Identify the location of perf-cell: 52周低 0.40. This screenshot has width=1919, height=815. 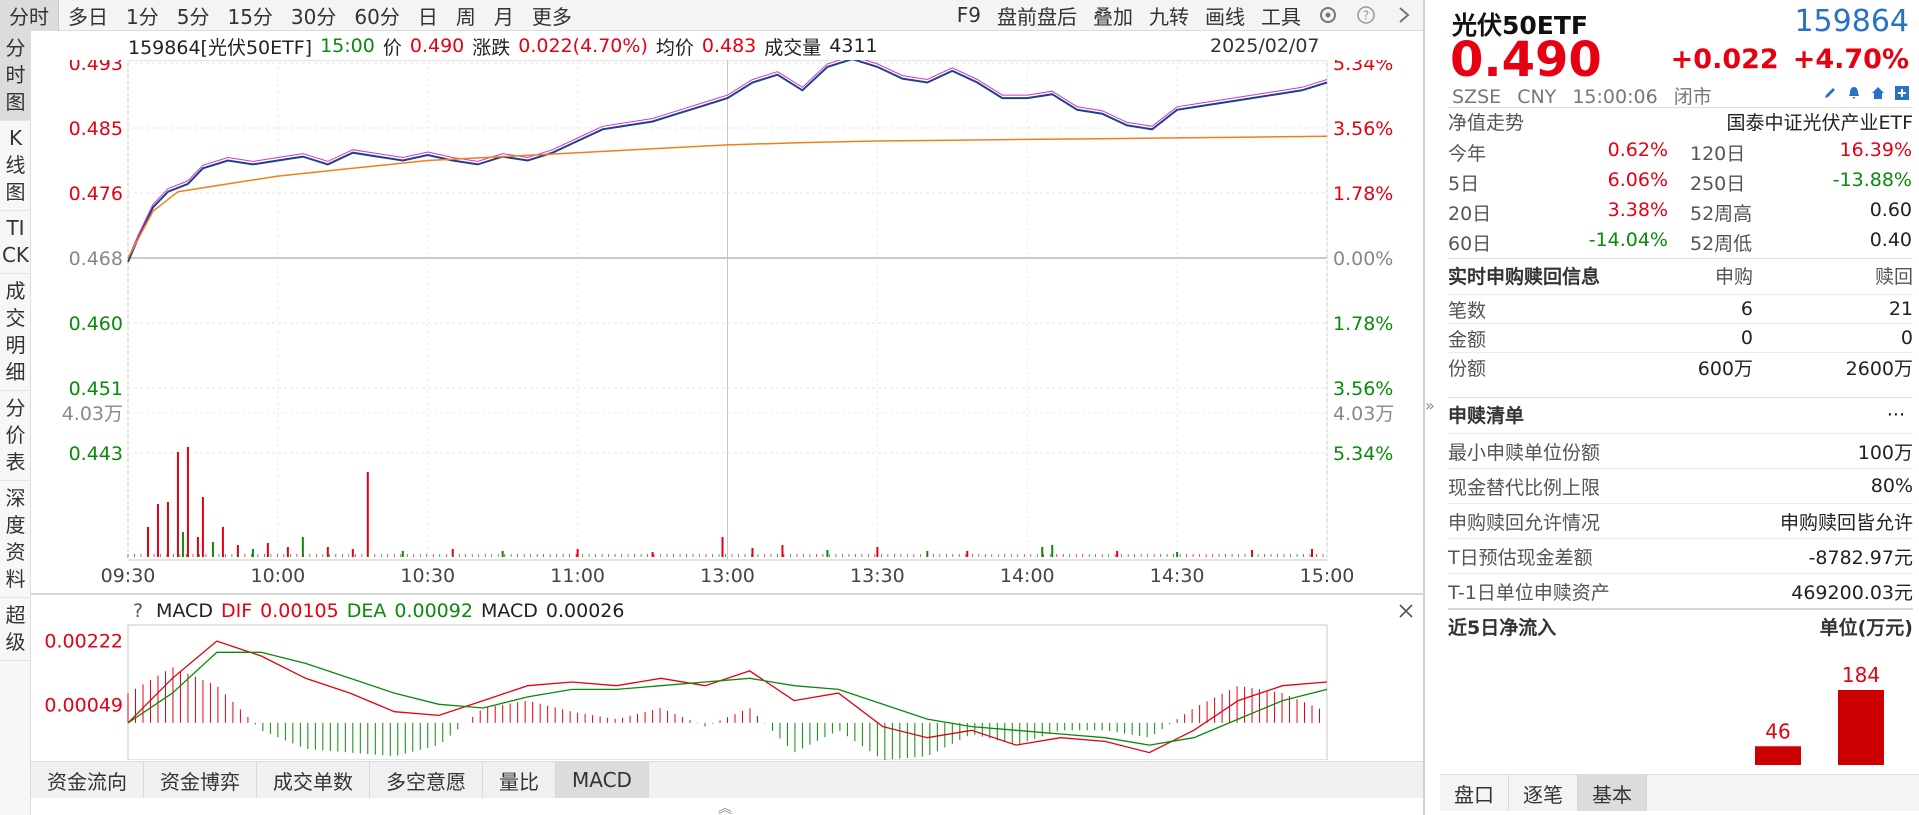
(1796, 242).